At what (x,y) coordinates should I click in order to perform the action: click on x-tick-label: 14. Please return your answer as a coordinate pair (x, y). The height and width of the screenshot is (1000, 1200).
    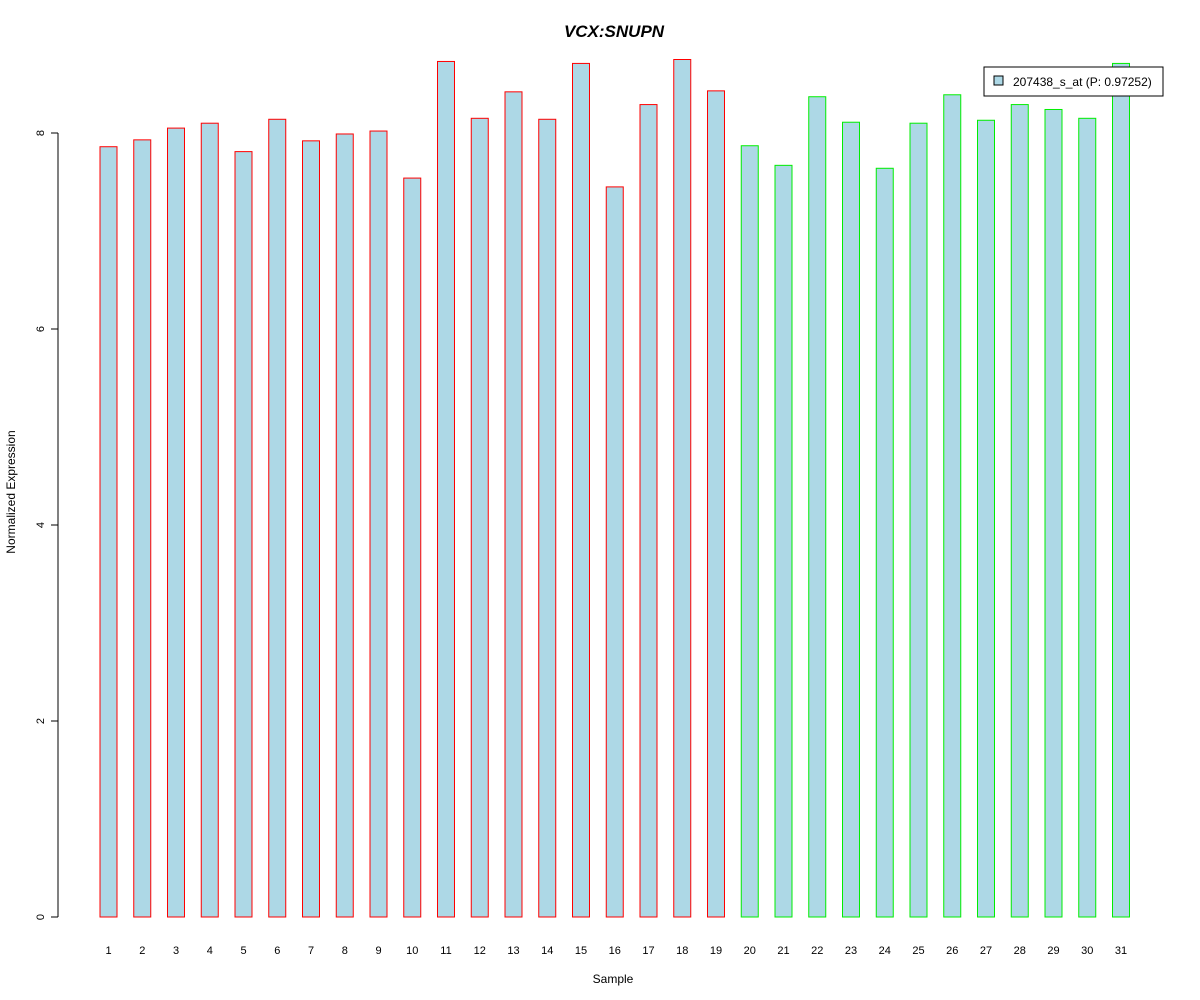
    Looking at the image, I should click on (547, 951).